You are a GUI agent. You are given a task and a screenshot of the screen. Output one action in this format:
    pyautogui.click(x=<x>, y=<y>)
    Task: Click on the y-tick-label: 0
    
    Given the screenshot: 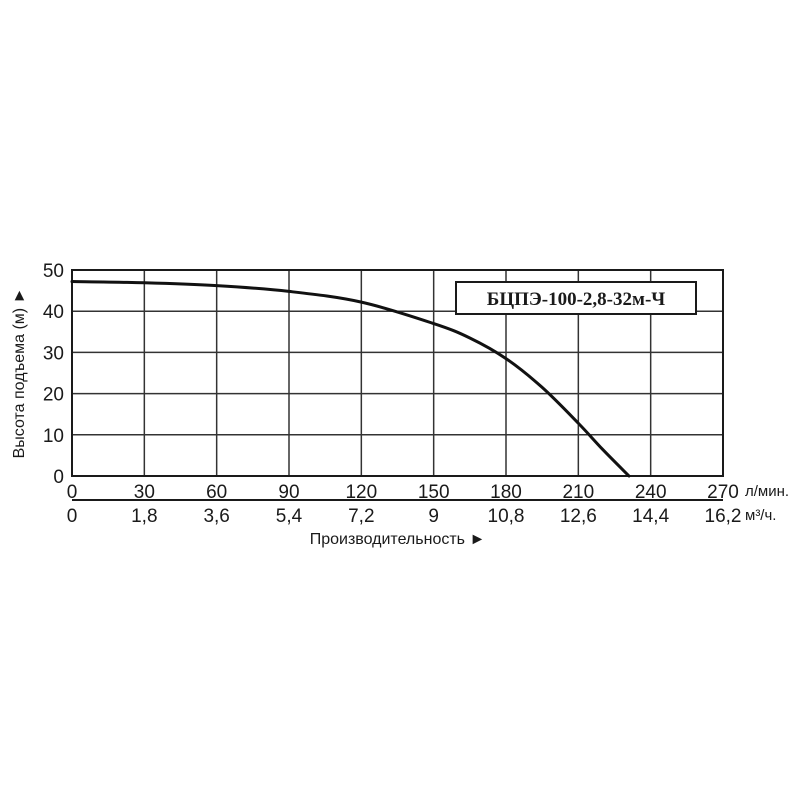 What is the action you would take?
    pyautogui.click(x=58, y=477)
    